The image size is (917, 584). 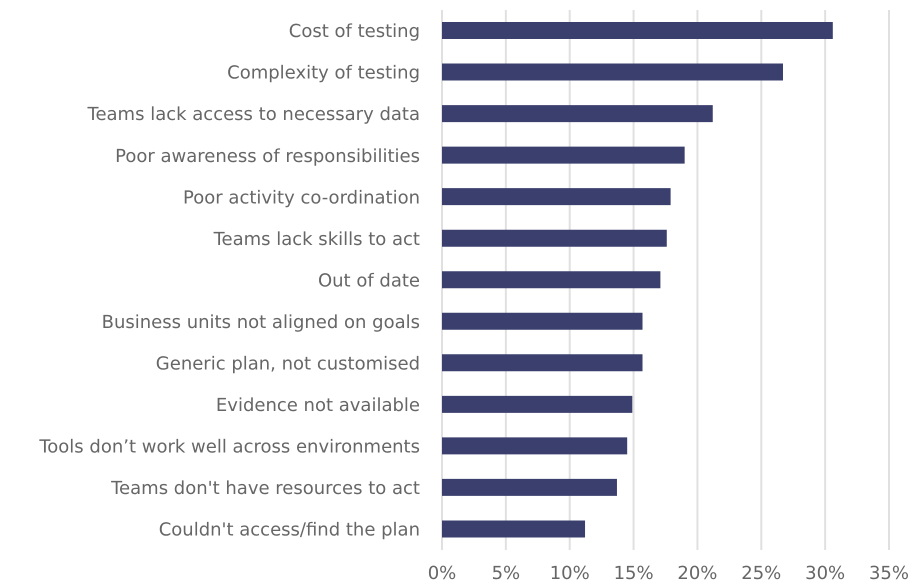 I want to click on y-tick-label: Evidence not available, so click(x=318, y=405).